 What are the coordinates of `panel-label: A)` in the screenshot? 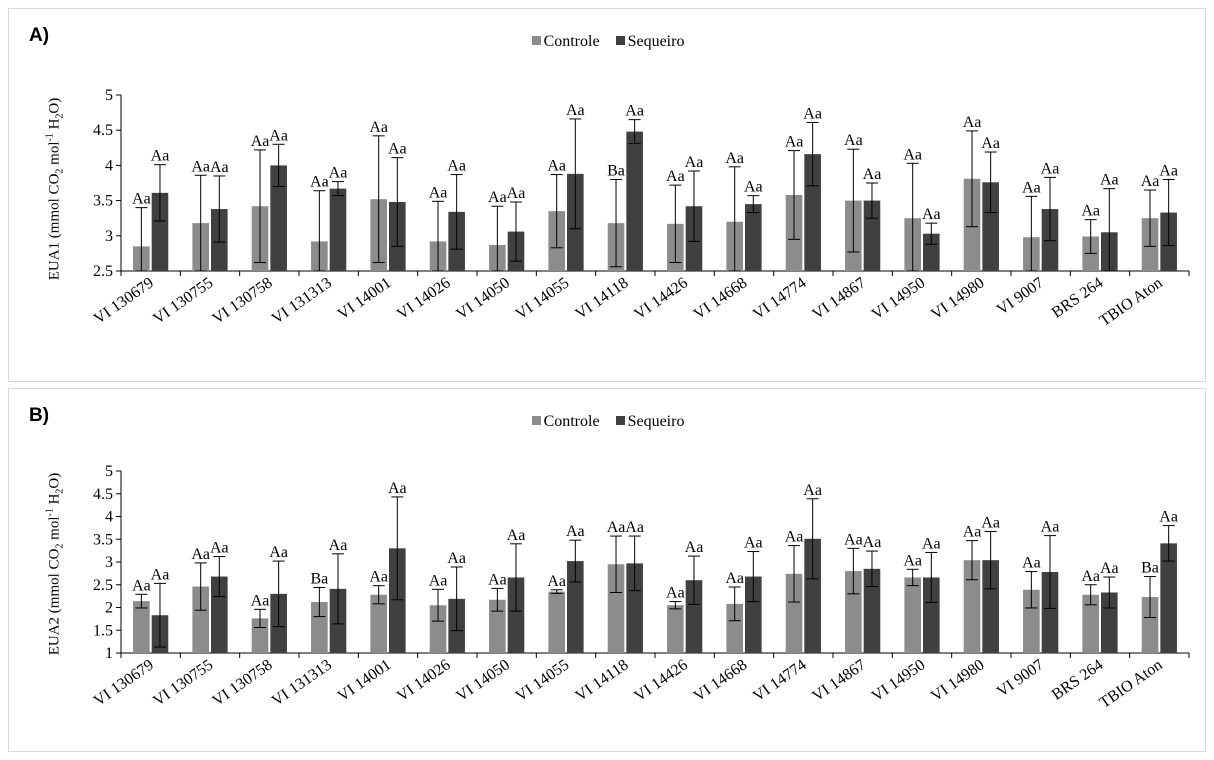 It's located at (39, 35).